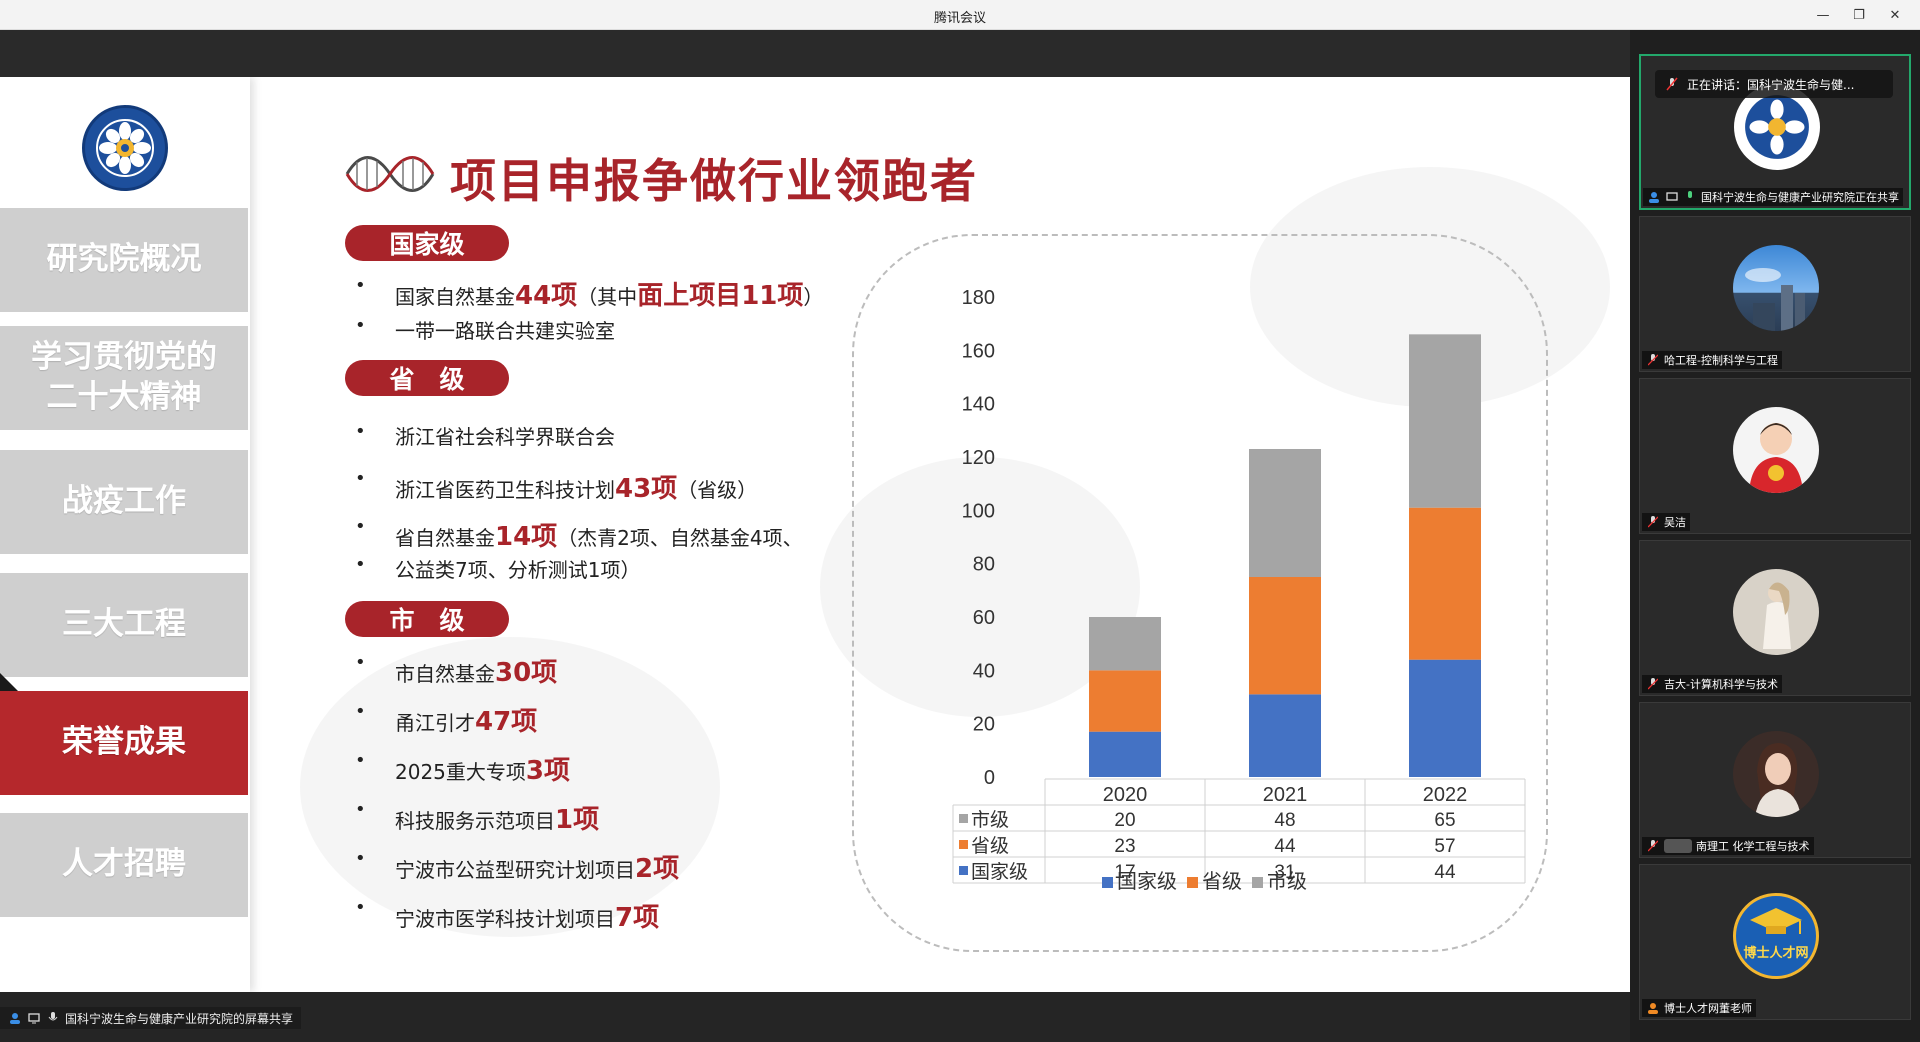 This screenshot has height=1042, width=1920. What do you see at coordinates (1125, 644) in the screenshot?
I see `bar-segment-市级` at bounding box center [1125, 644].